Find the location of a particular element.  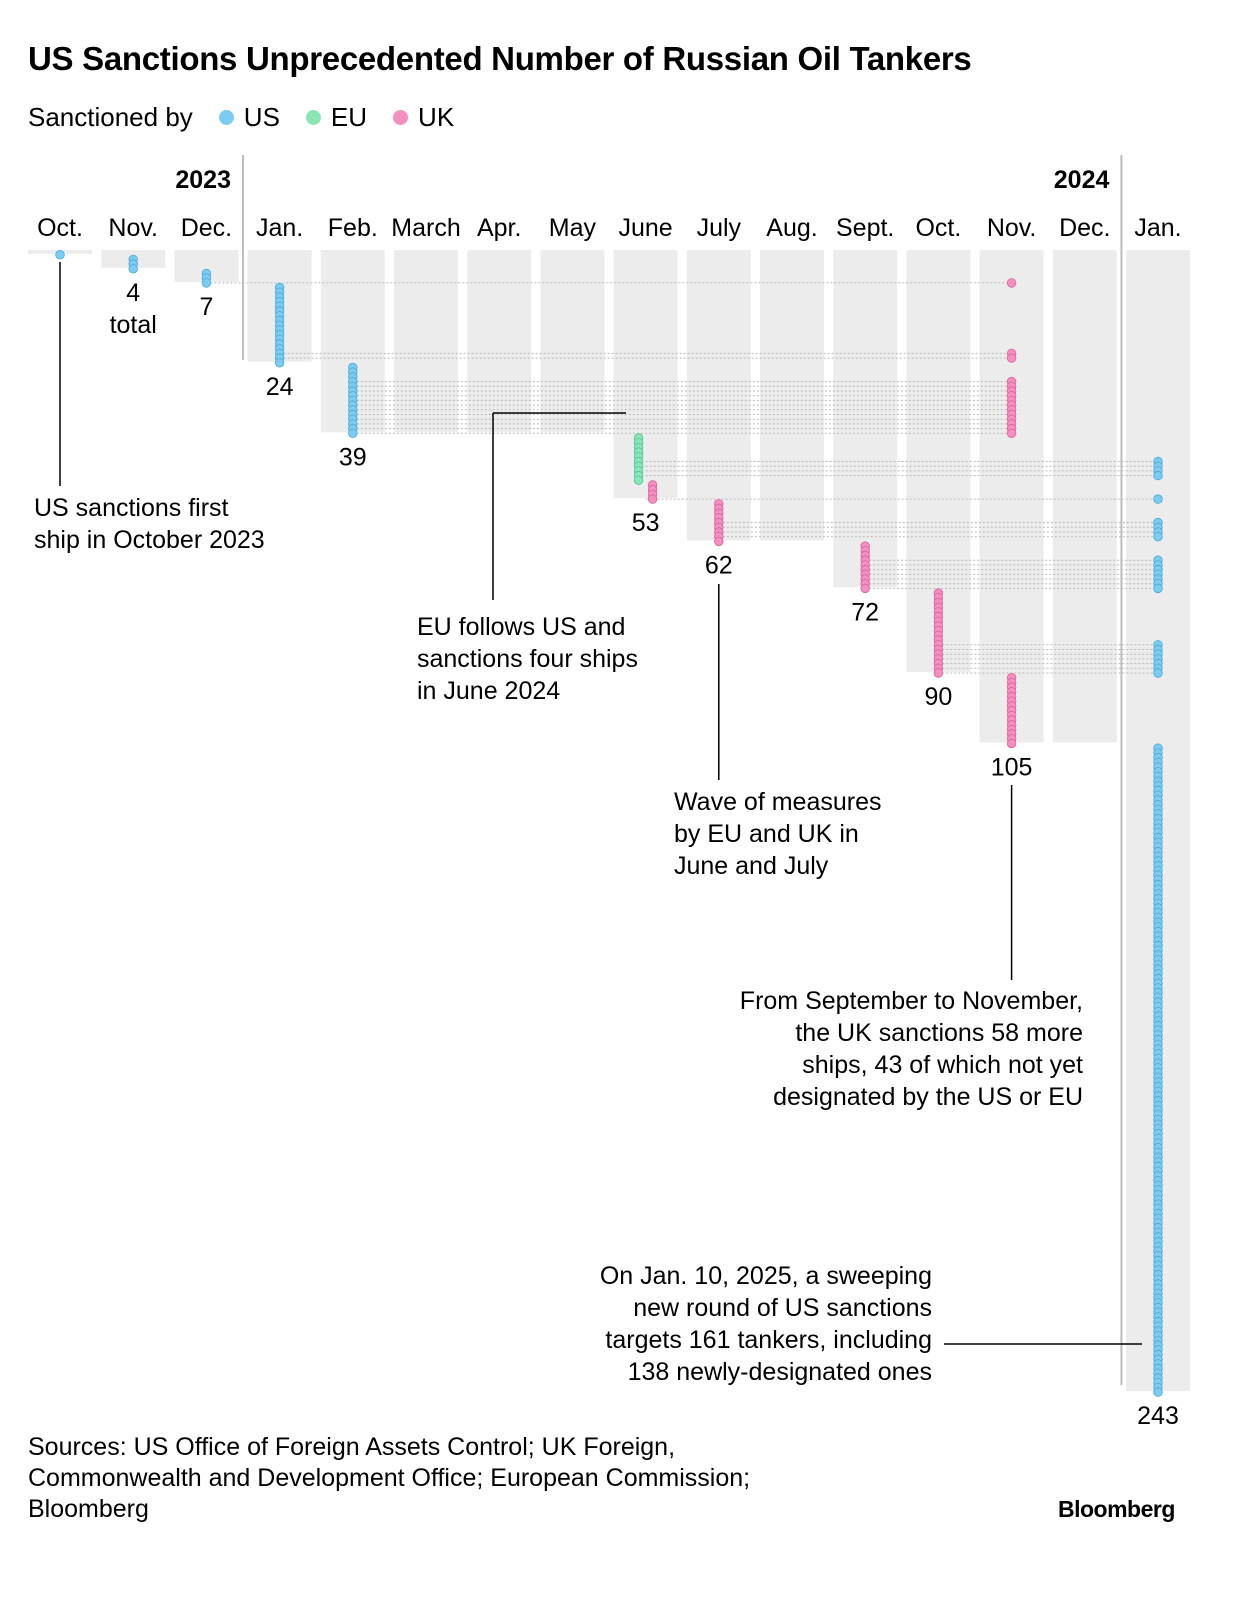

annotation-wave-line-1: Wave of measures is located at coordinates (778, 802).